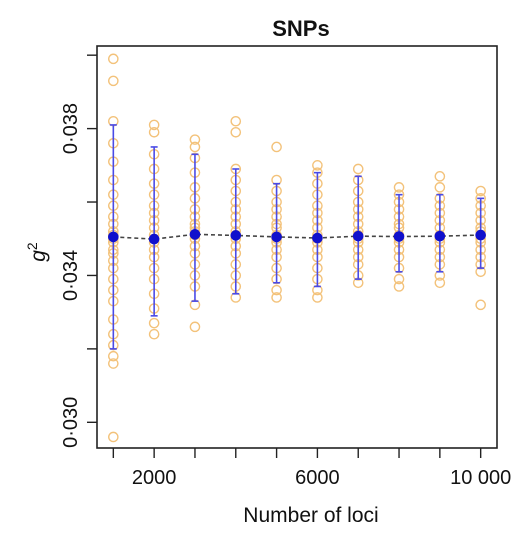 The image size is (530, 546). What do you see at coordinates (480, 478) in the screenshot?
I see `x-tick-label: 10 000` at bounding box center [480, 478].